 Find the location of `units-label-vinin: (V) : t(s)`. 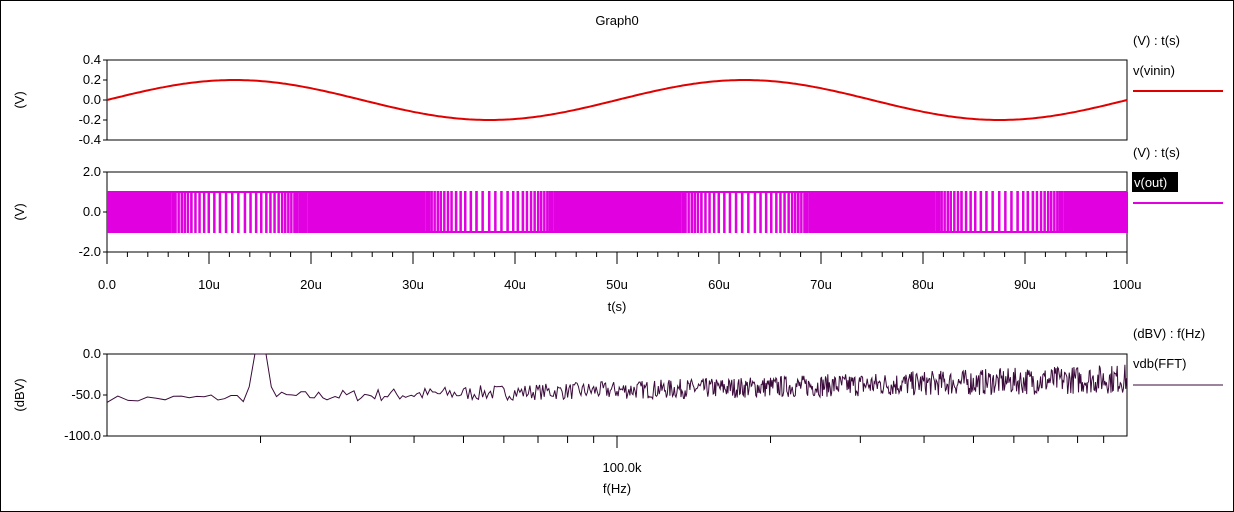

units-label-vinin: (V) : t(s) is located at coordinates (1156, 40).